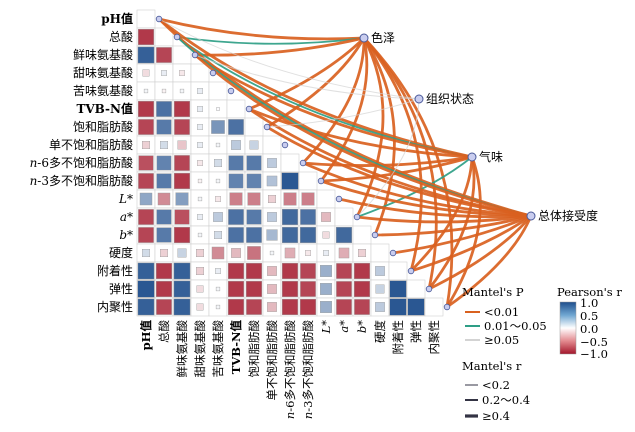  I want to click on col-label: 饱和脂肪酸, so click(254, 349).